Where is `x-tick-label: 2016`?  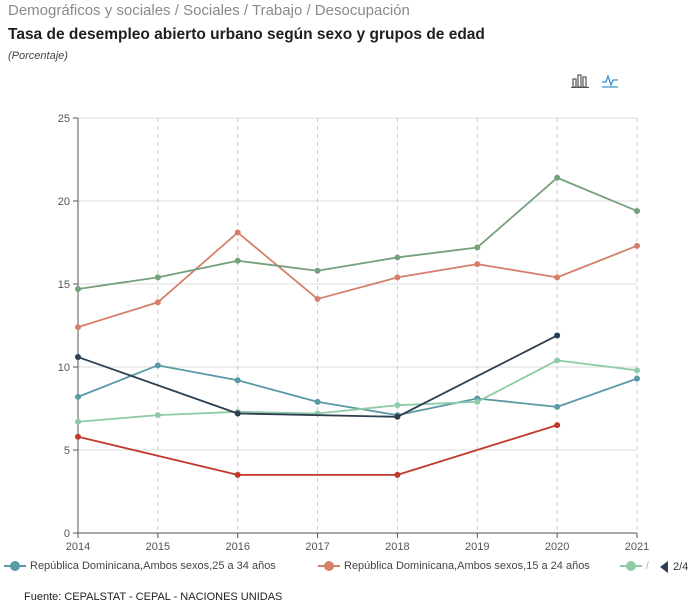
x-tick-label: 2016 is located at coordinates (237, 547).